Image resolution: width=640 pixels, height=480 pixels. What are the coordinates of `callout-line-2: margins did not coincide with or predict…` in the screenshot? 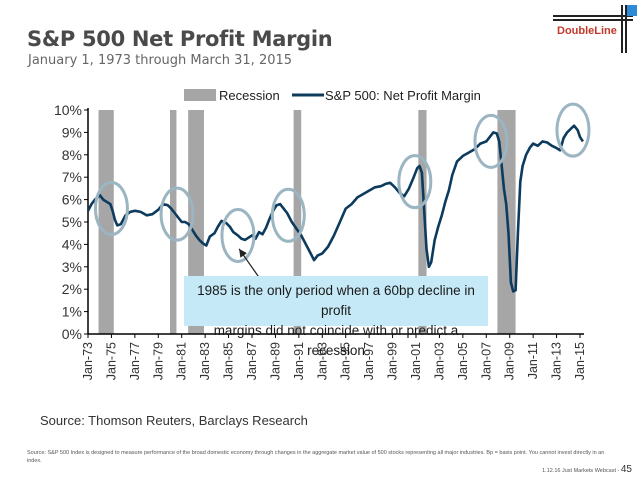 It's located at (336, 340).